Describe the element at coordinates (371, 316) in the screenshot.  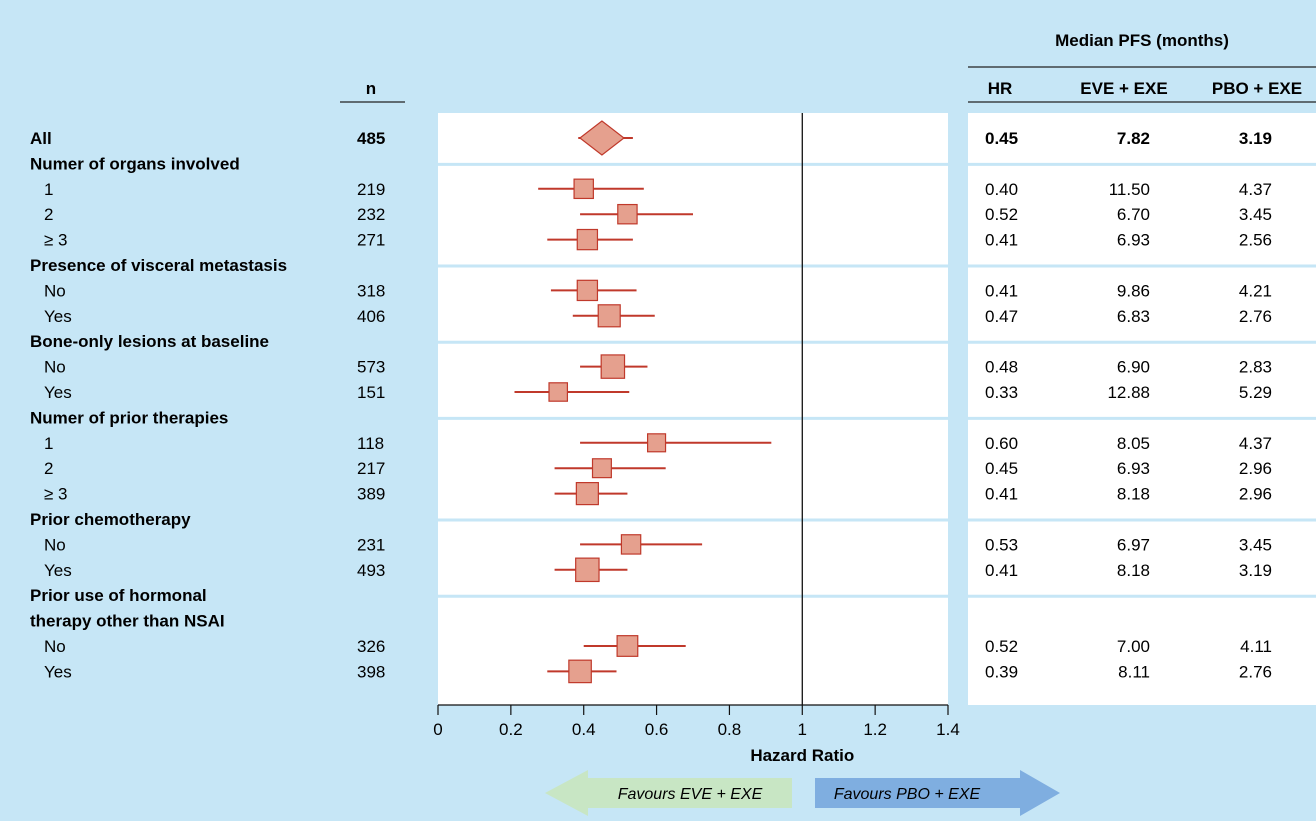
I see `n-value: 406` at that location.